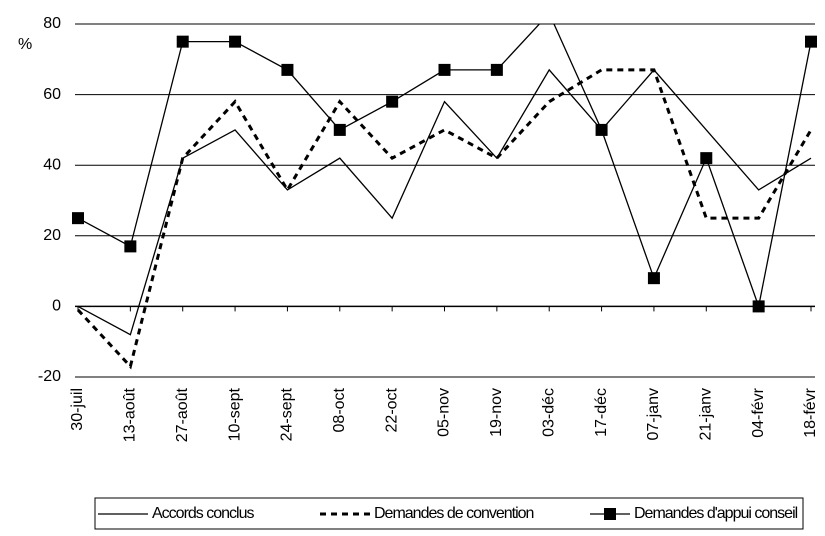  What do you see at coordinates (182, 414) in the screenshot?
I see `x-tick-label: 27-août` at bounding box center [182, 414].